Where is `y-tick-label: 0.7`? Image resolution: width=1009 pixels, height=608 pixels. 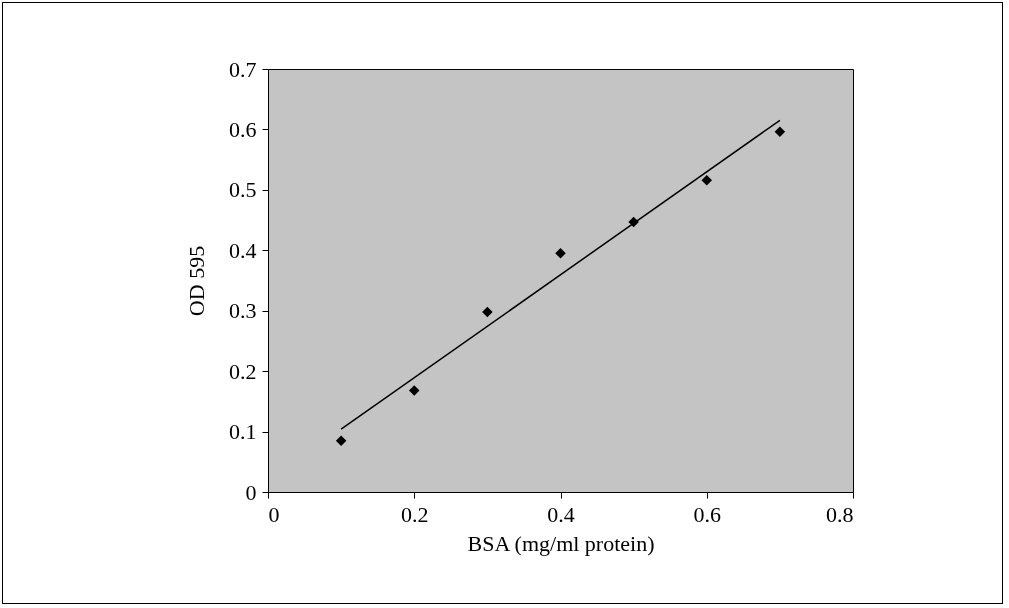 y-tick-label: 0.7 is located at coordinates (243, 69).